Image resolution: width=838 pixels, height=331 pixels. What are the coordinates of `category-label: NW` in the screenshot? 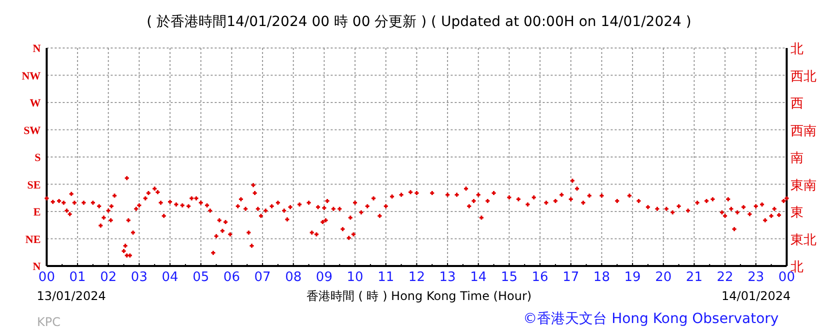 It's located at (31, 76).